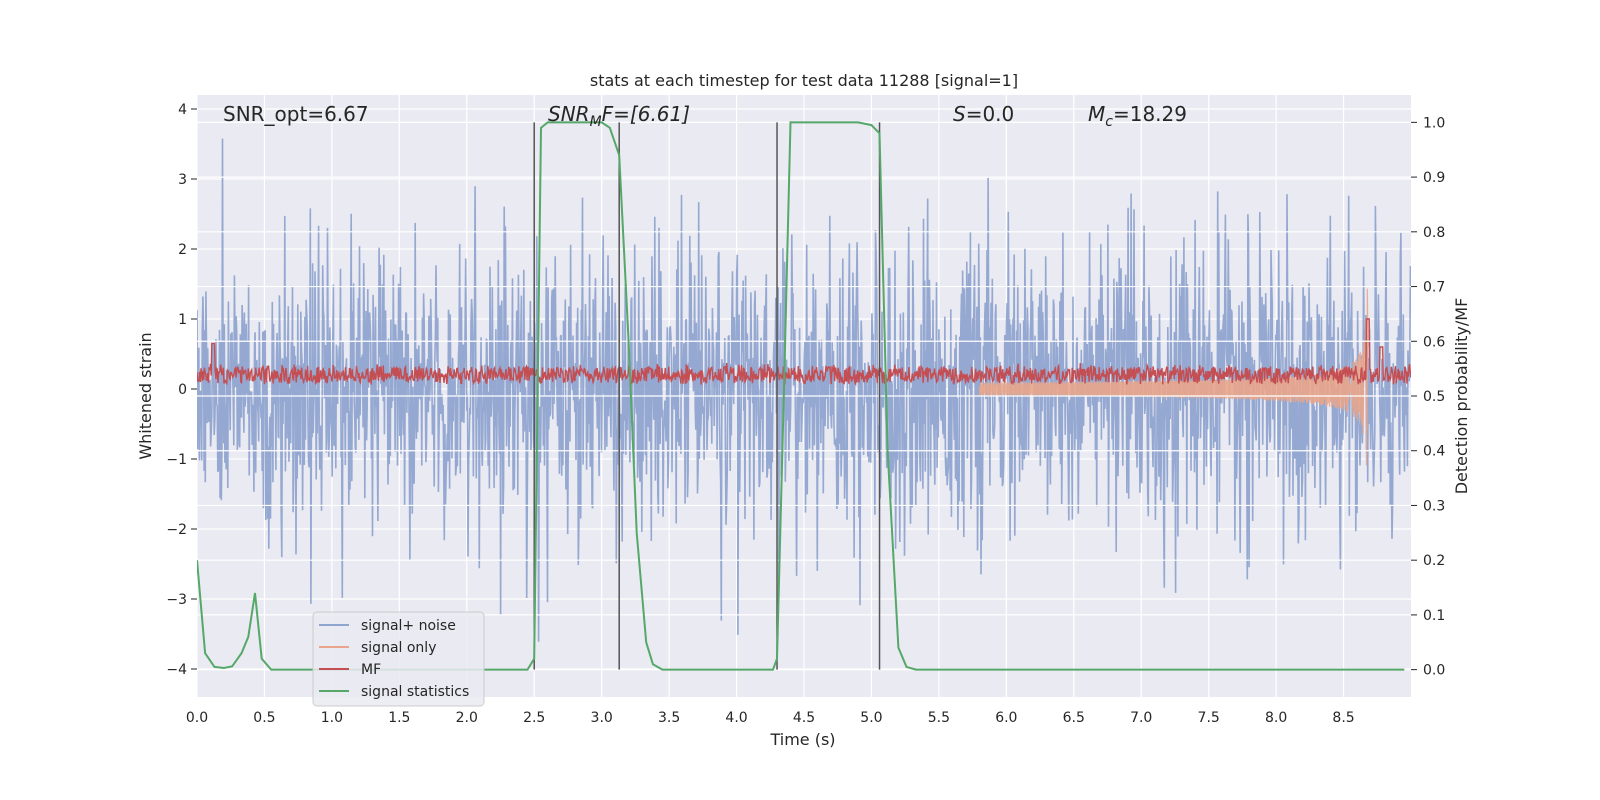  I want to click on x-tick-label: 1.0, so click(332, 718).